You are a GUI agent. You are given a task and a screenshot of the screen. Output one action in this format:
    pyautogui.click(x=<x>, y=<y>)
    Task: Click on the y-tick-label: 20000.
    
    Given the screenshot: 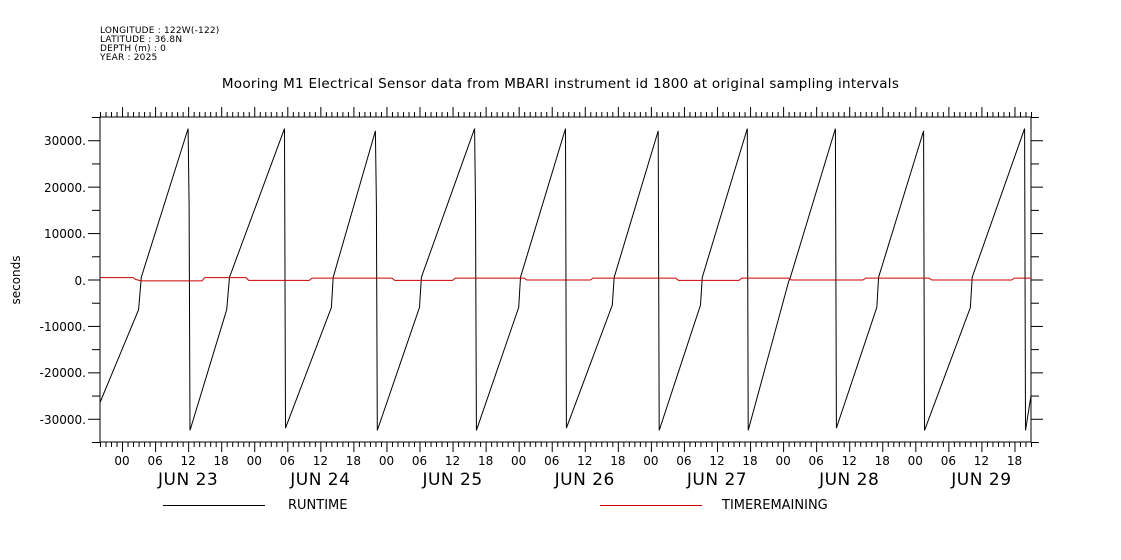 What is the action you would take?
    pyautogui.click(x=65, y=187)
    